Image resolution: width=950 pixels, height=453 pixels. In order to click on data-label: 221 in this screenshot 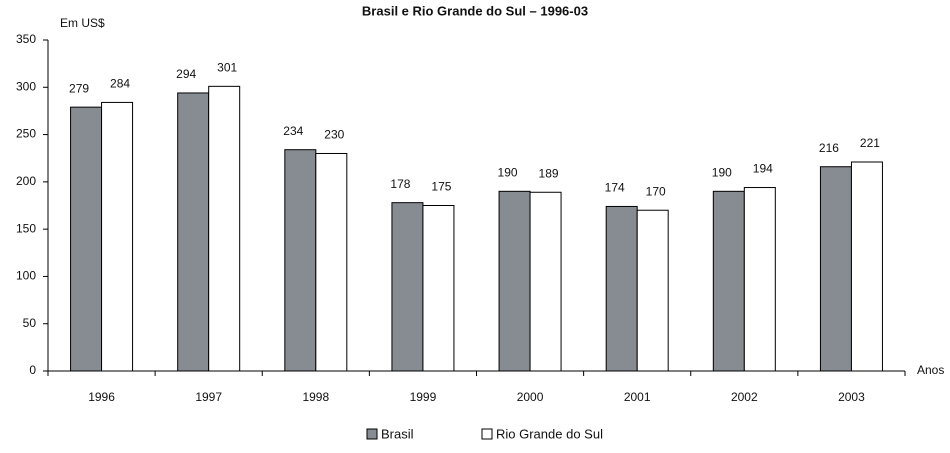, I will do `click(870, 143)`.